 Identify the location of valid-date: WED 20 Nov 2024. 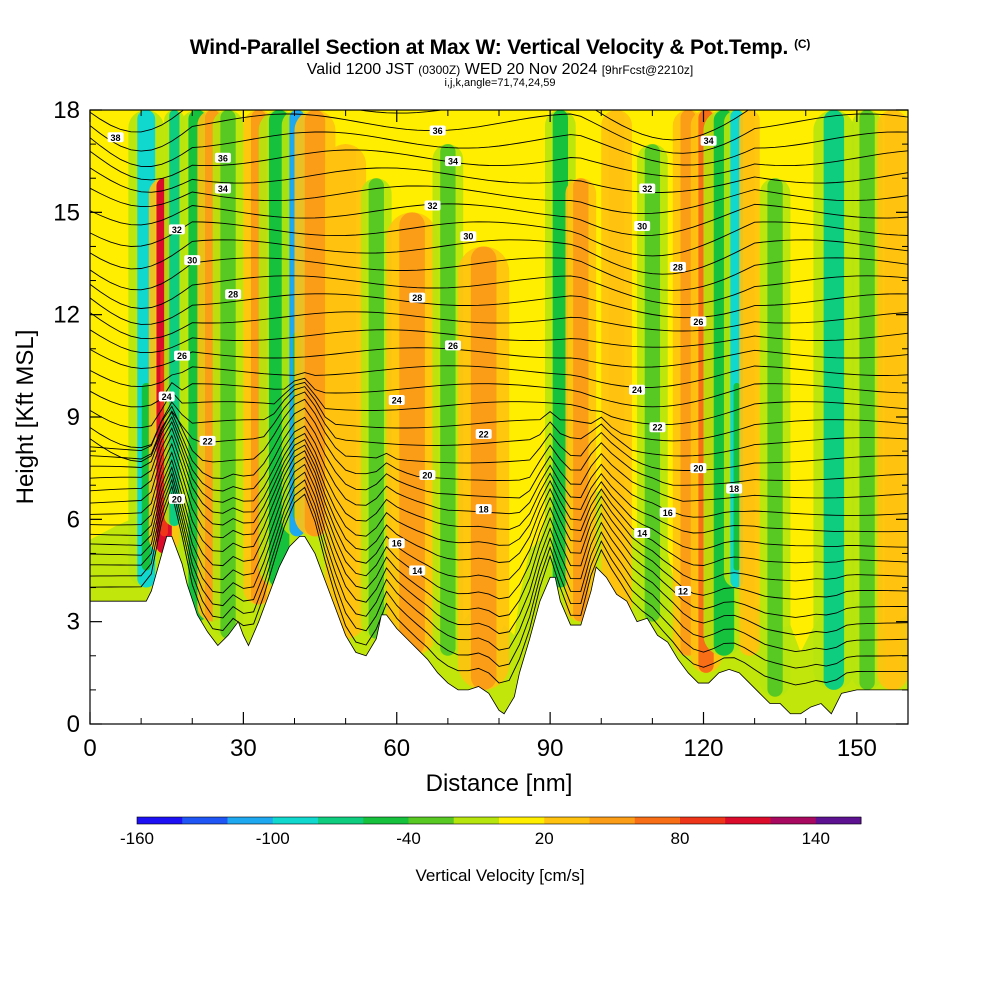
(531, 69).